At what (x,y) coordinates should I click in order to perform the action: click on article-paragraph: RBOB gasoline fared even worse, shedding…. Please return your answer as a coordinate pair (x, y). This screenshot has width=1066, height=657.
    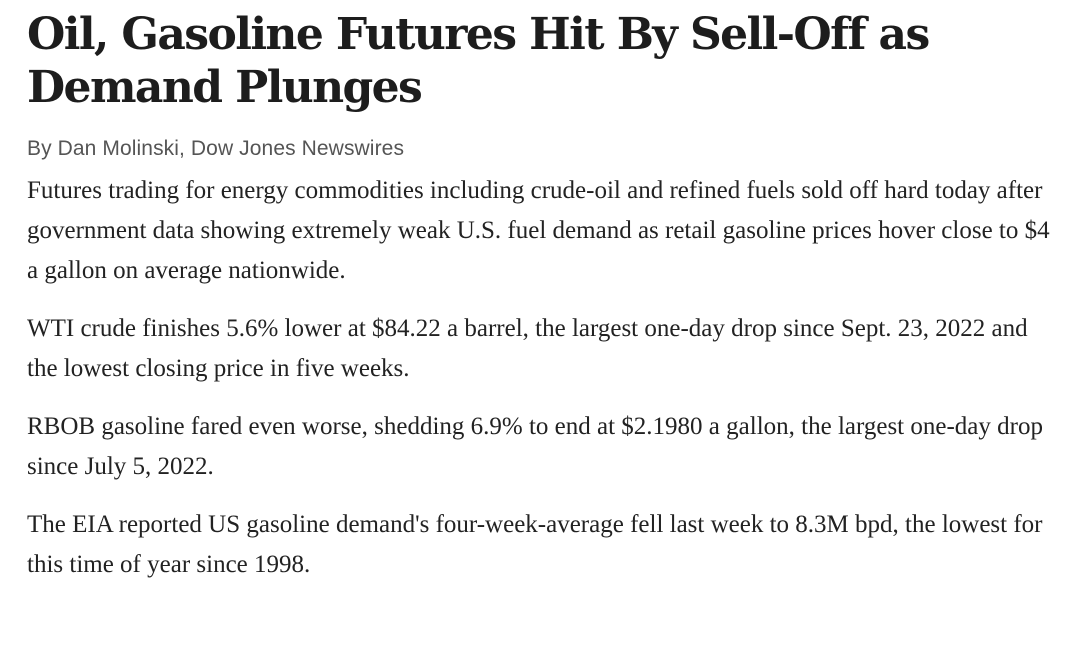
    Looking at the image, I should click on (535, 446).